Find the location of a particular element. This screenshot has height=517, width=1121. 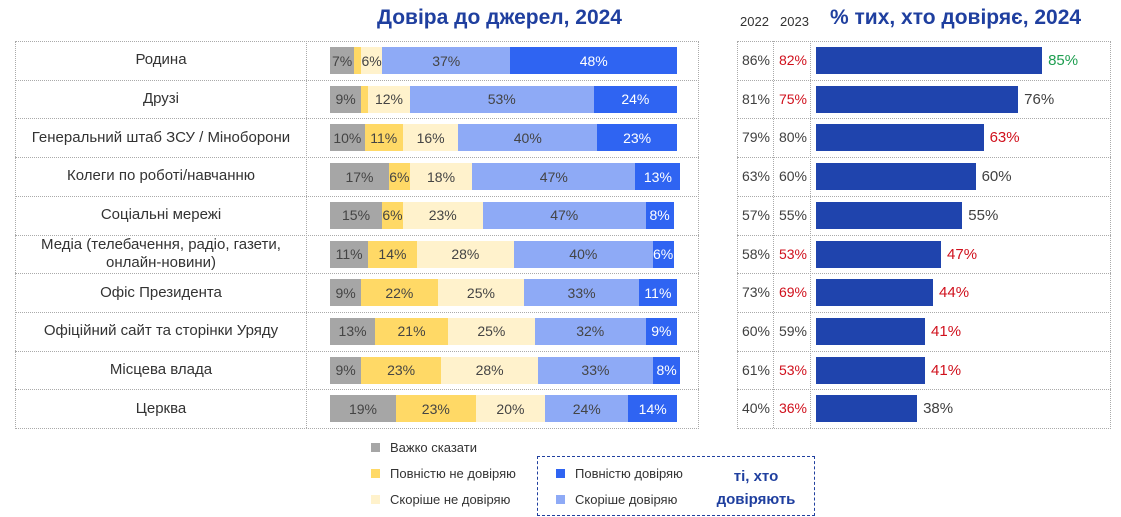

stacked-bar-segment: 20% is located at coordinates (510, 409).